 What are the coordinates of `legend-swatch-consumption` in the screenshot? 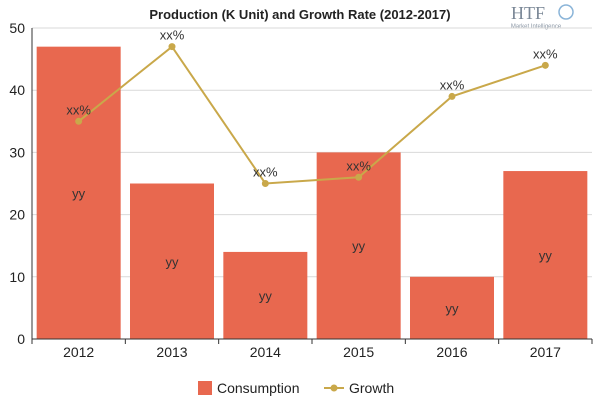 It's located at (205, 388).